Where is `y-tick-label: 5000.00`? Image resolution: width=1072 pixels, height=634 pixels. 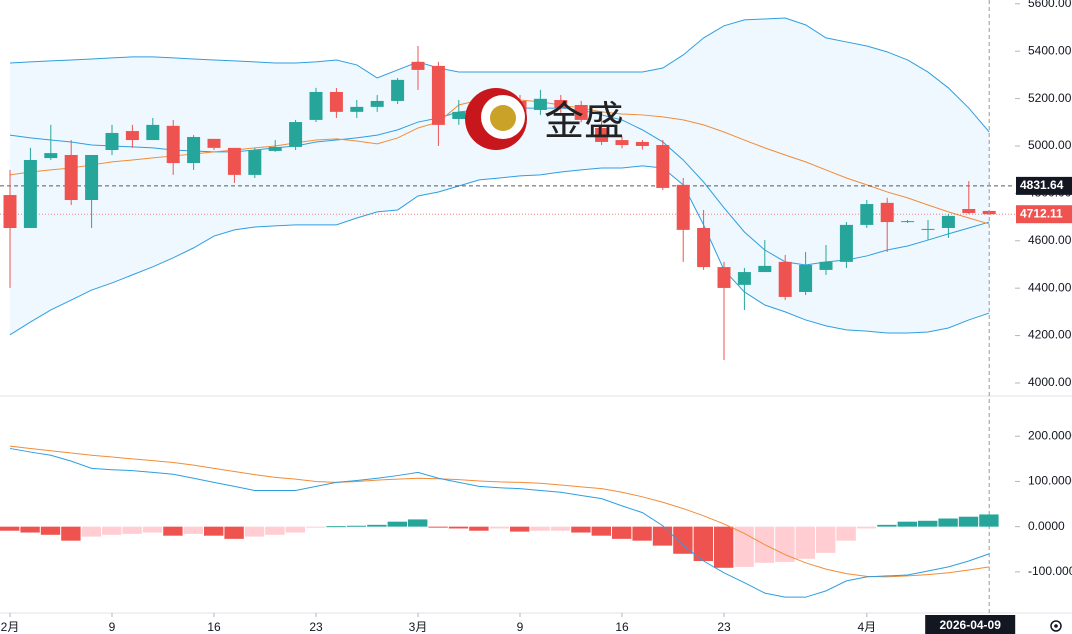 y-tick-label: 5000.00 is located at coordinates (1050, 145).